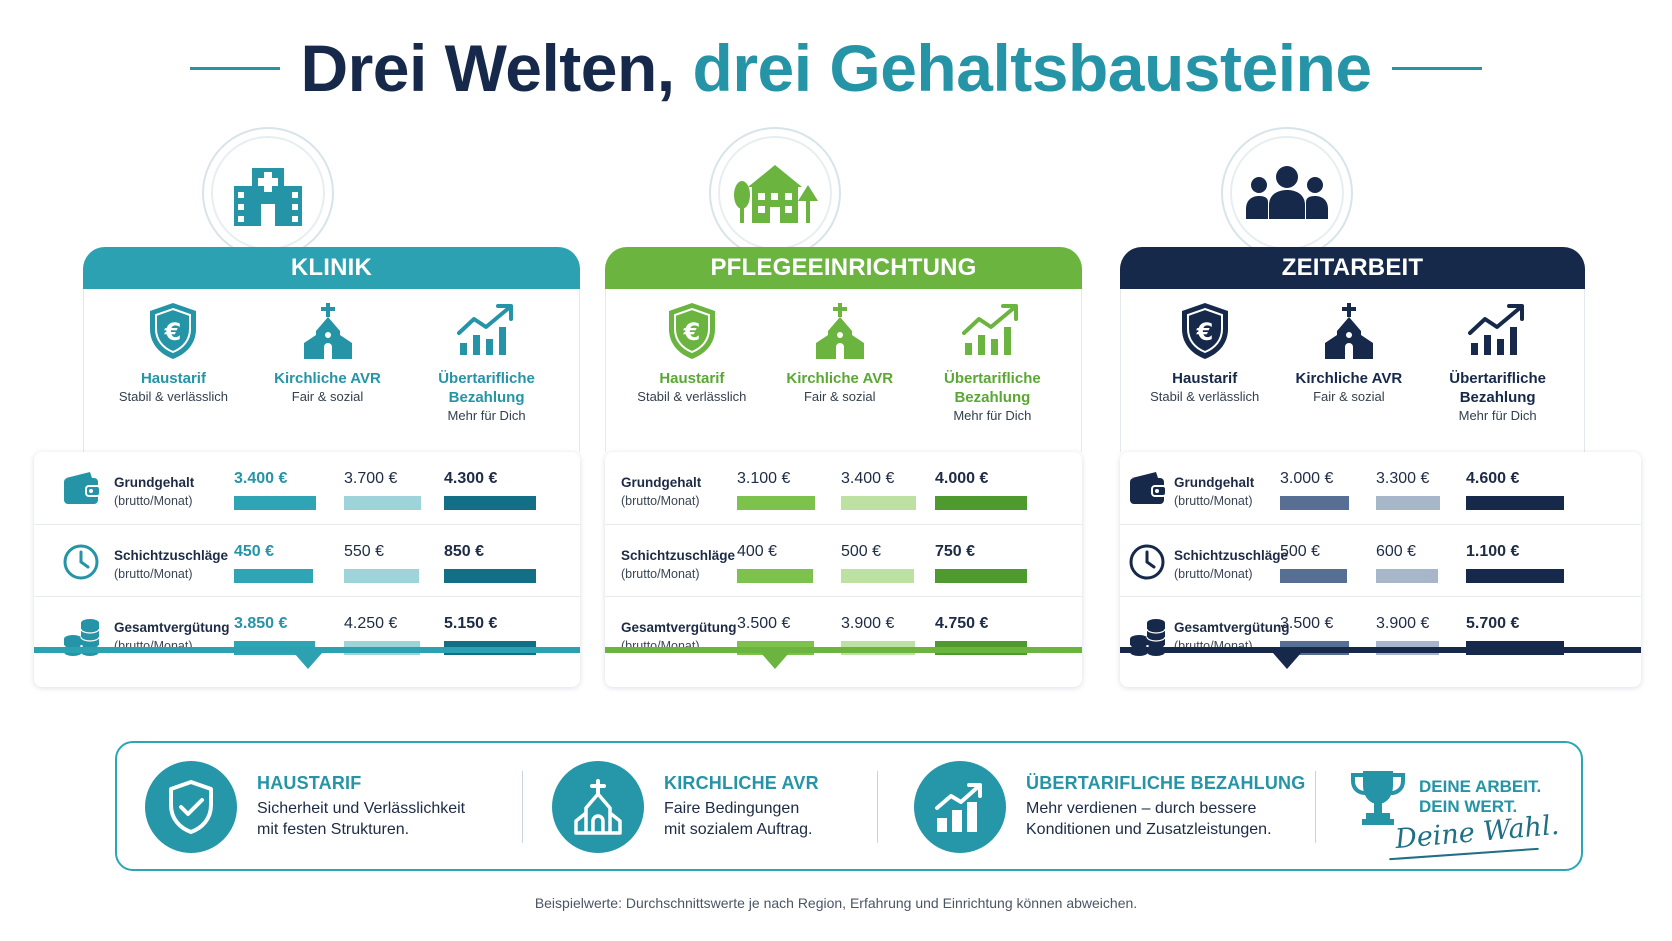  Describe the element at coordinates (371, 623) in the screenshot. I see `value-cell: 4.250 €` at that location.